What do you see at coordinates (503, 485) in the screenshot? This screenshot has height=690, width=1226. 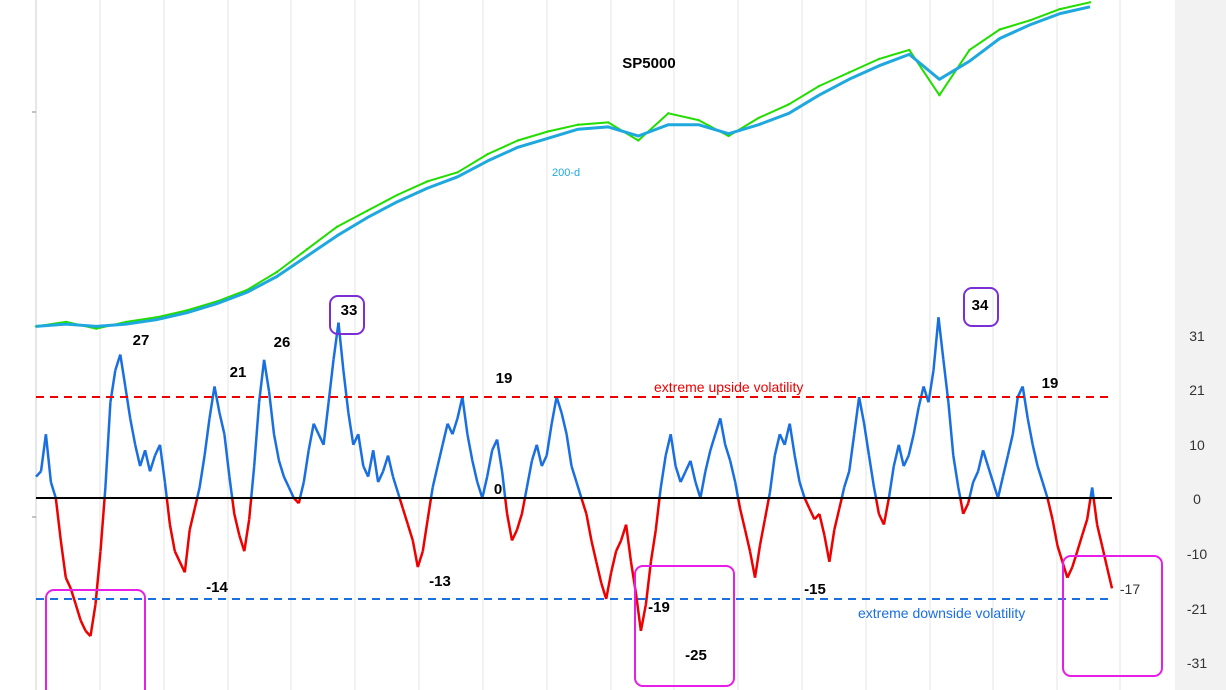 I see `oscillator-segment-94a` at bounding box center [503, 485].